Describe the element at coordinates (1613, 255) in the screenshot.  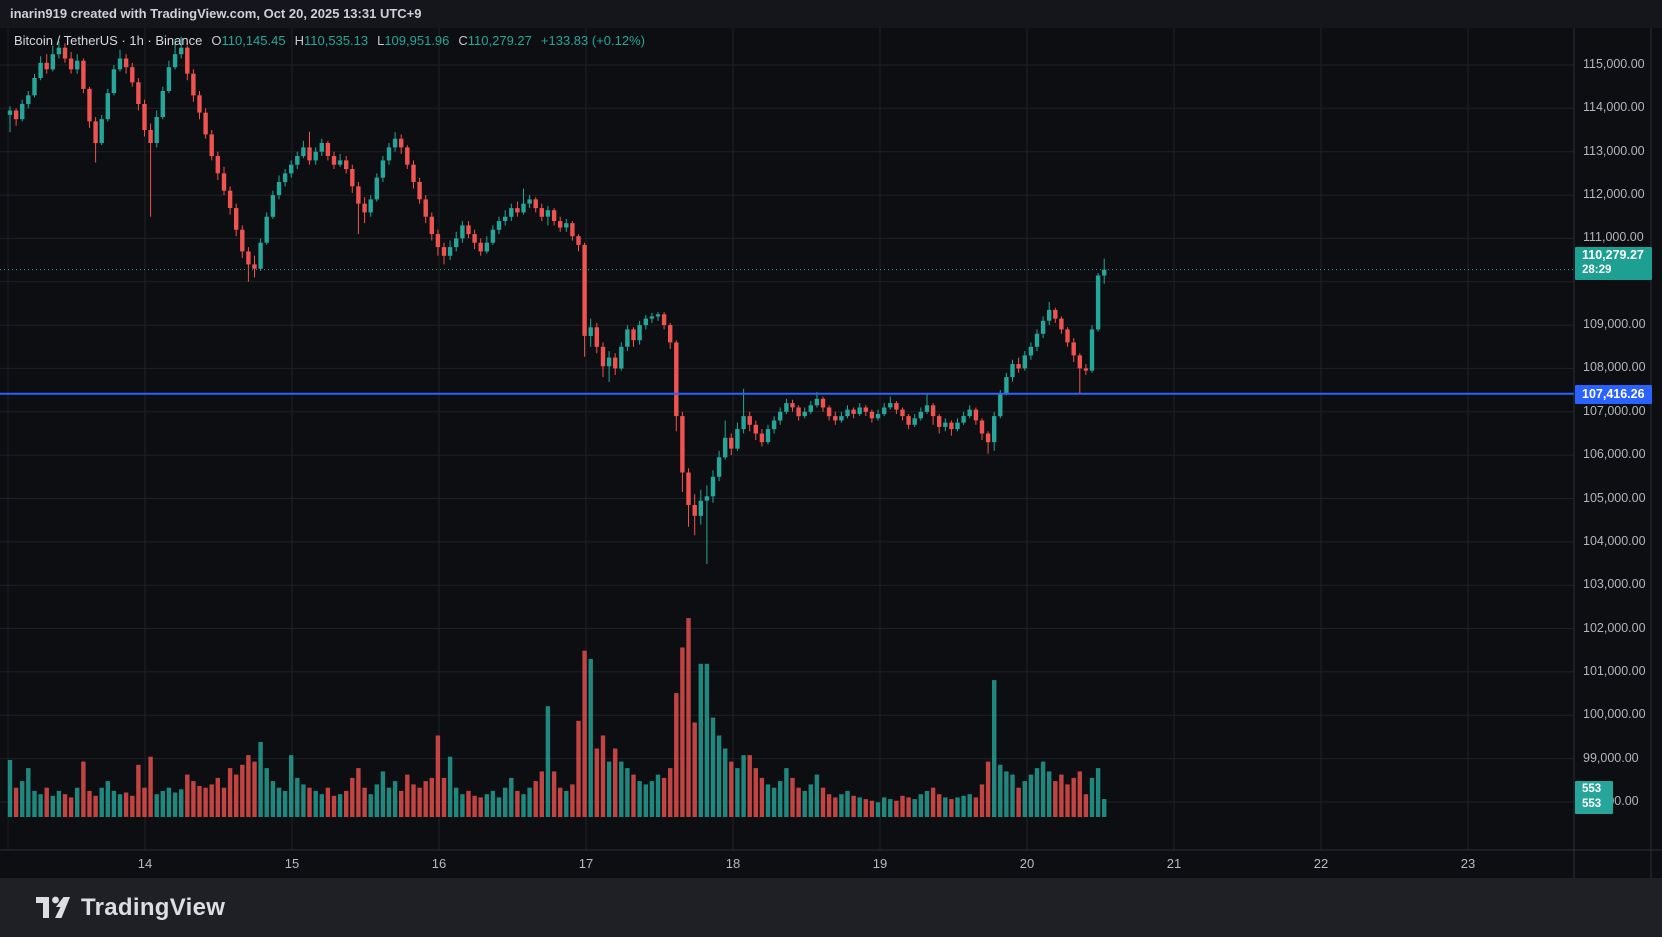
I see `current-price-value: 110,279.27` at that location.